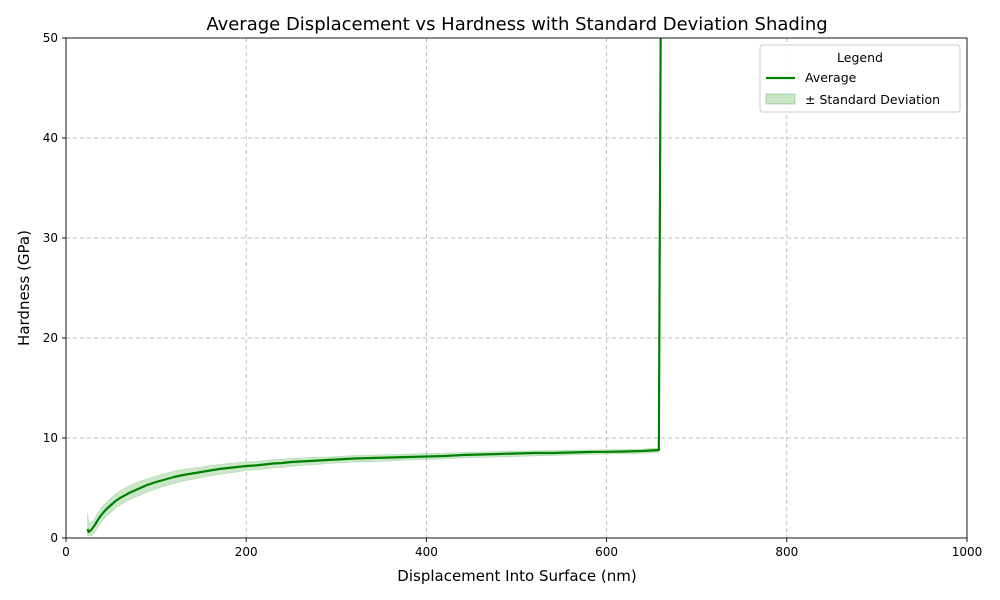 This screenshot has height=600, width=1000. I want to click on legend-std-swatch, so click(780, 99).